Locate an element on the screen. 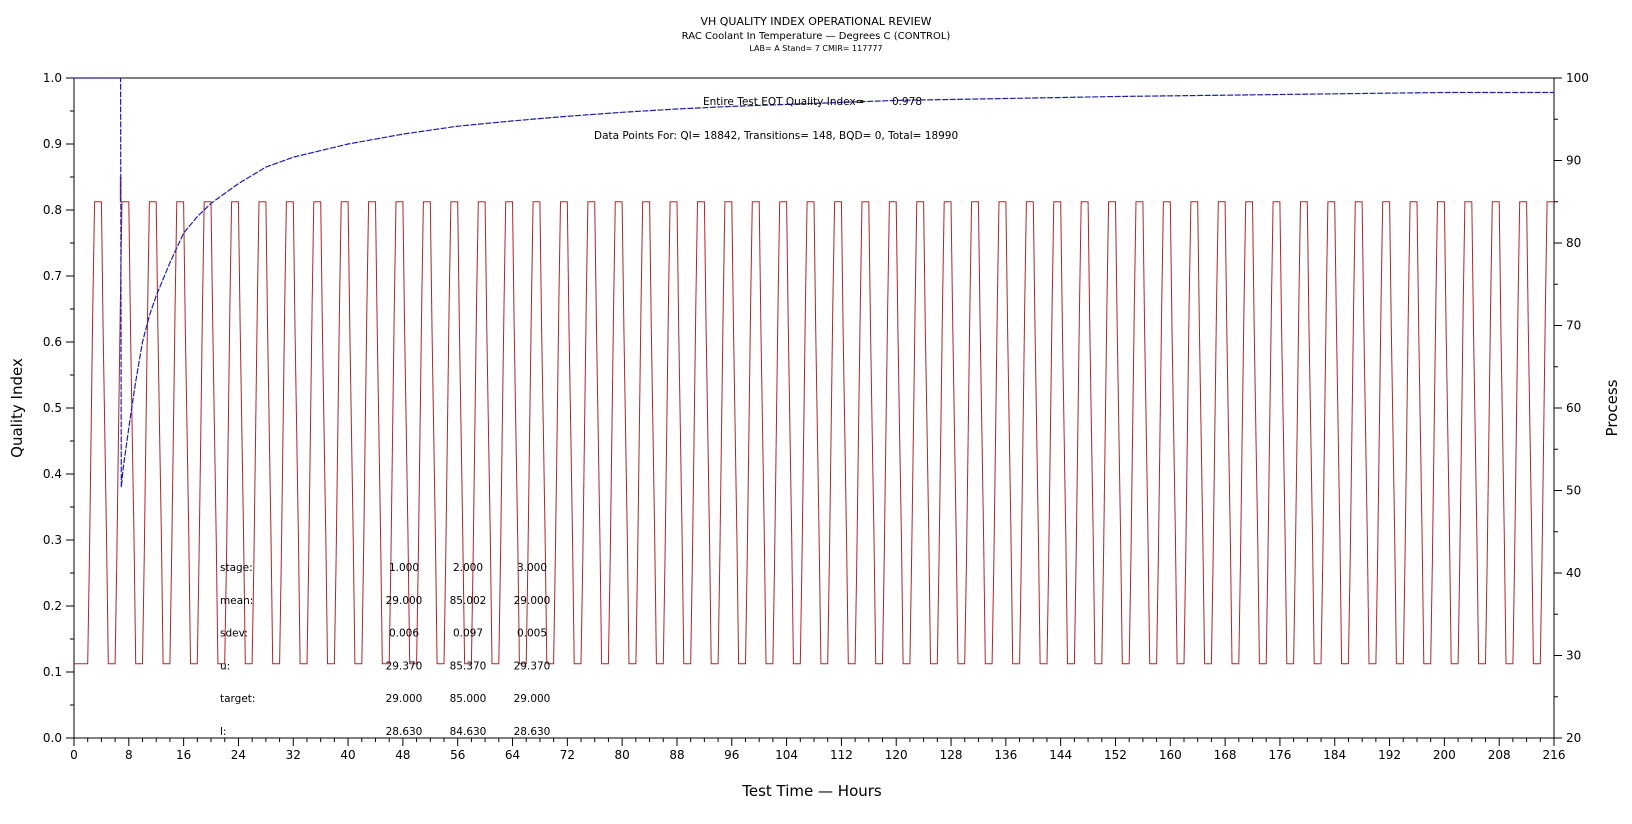 This screenshot has width=1632, height=824. x-tick-label: 48 is located at coordinates (402, 755).